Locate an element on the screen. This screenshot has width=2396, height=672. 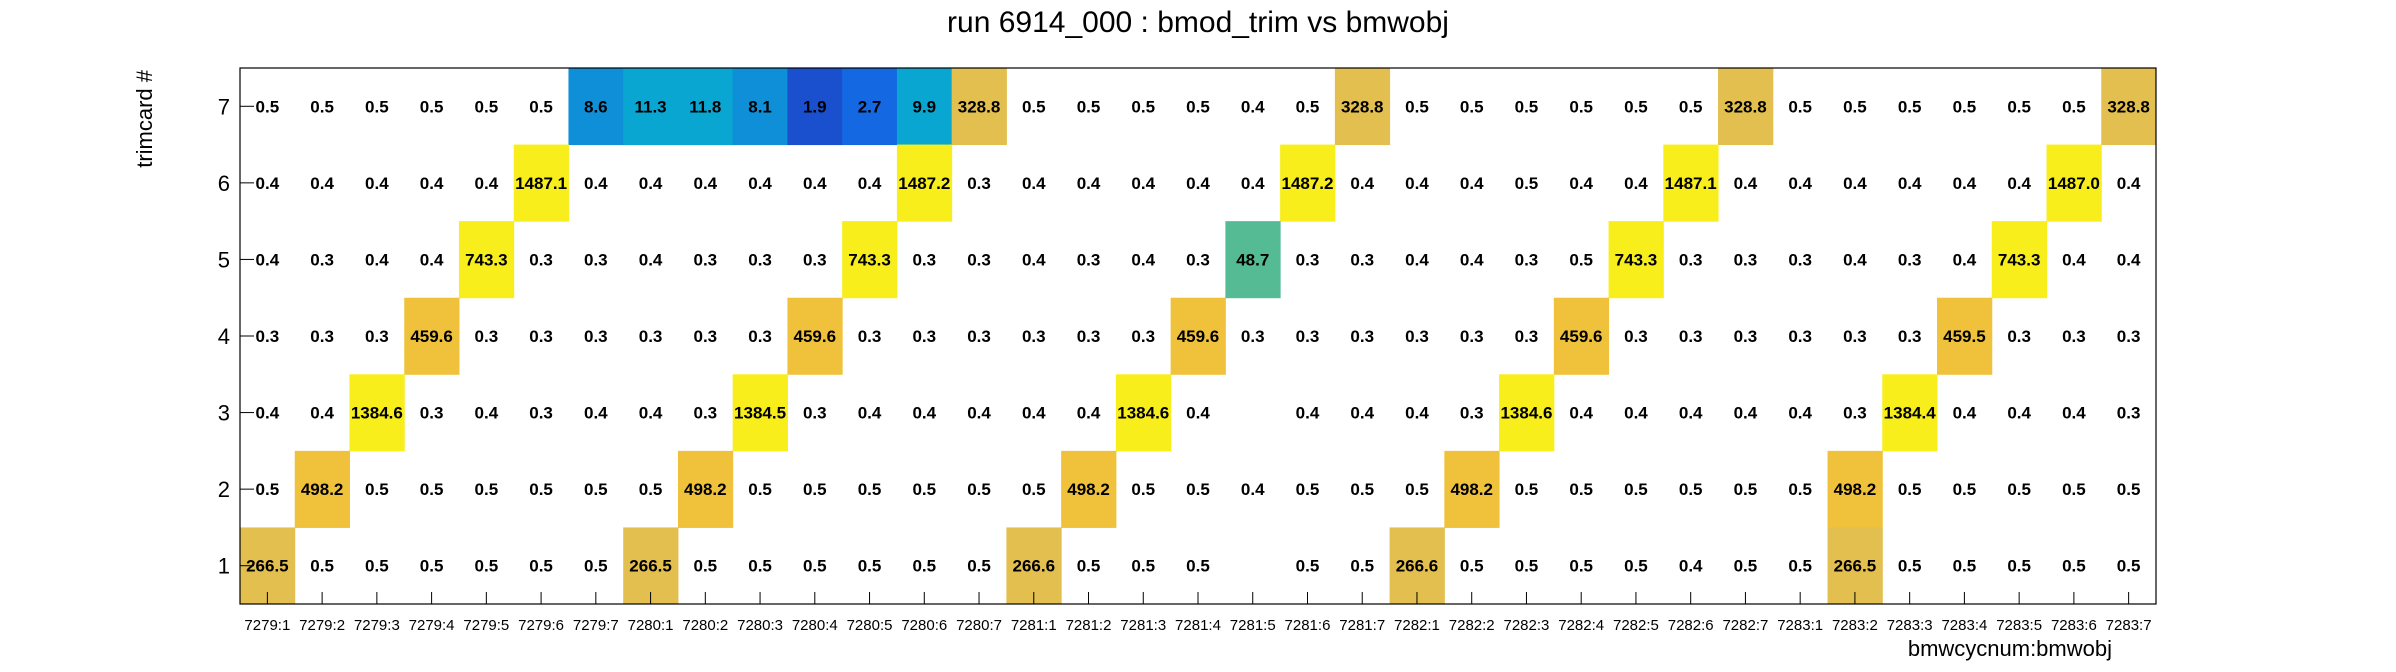
y-tick-label: 3 is located at coordinates (224, 413).